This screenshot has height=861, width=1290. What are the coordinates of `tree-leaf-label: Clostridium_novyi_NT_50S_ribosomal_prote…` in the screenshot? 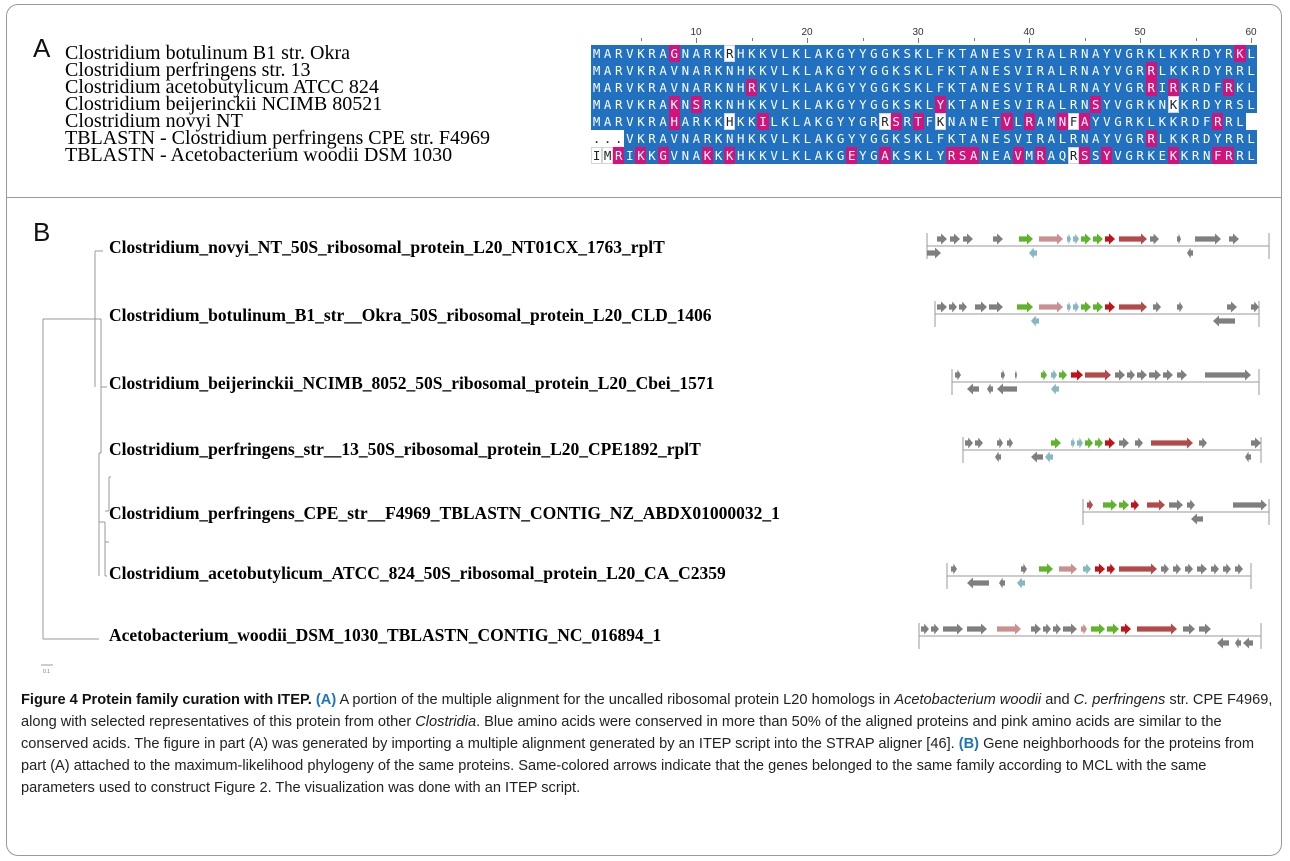 It's located at (387, 247).